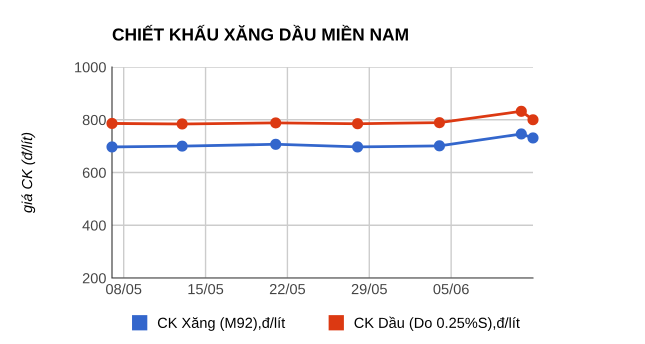 The width and height of the screenshot is (645, 344). I want to click on x-tick-label: 29/05, so click(369, 289).